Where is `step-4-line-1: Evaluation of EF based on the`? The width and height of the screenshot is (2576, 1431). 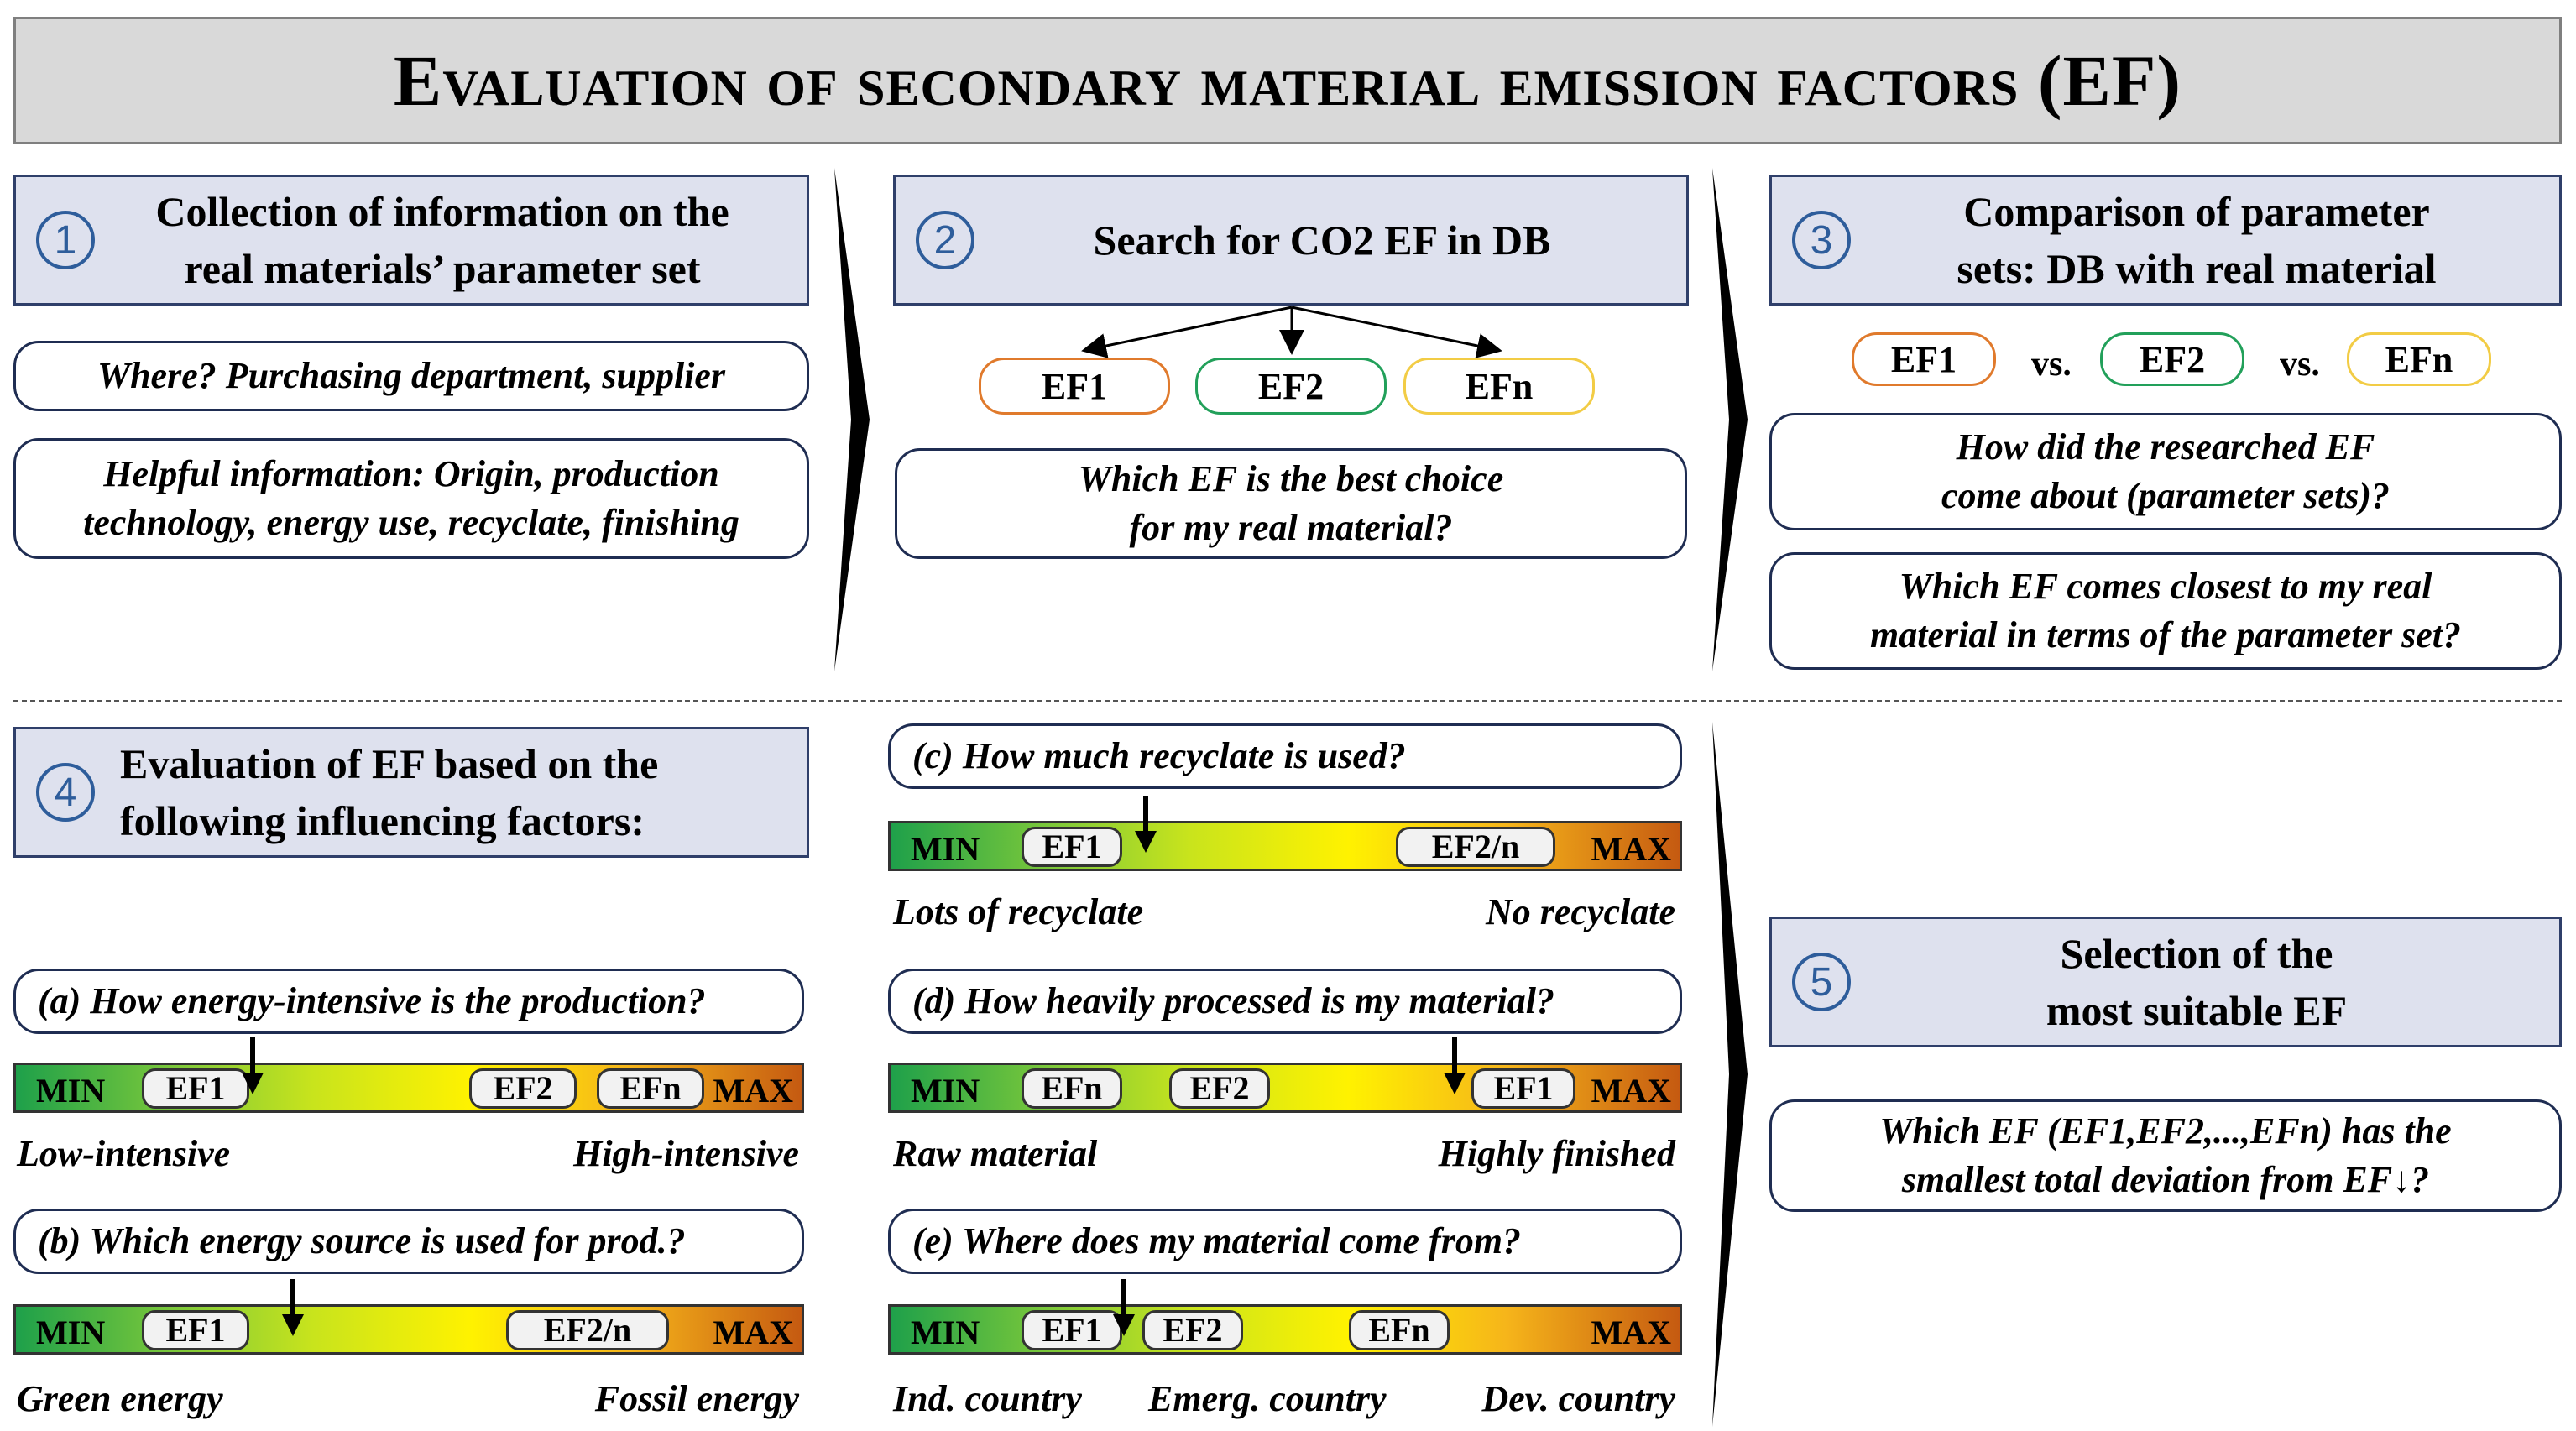 step-4-line-1: Evaluation of EF based on the is located at coordinates (389, 763).